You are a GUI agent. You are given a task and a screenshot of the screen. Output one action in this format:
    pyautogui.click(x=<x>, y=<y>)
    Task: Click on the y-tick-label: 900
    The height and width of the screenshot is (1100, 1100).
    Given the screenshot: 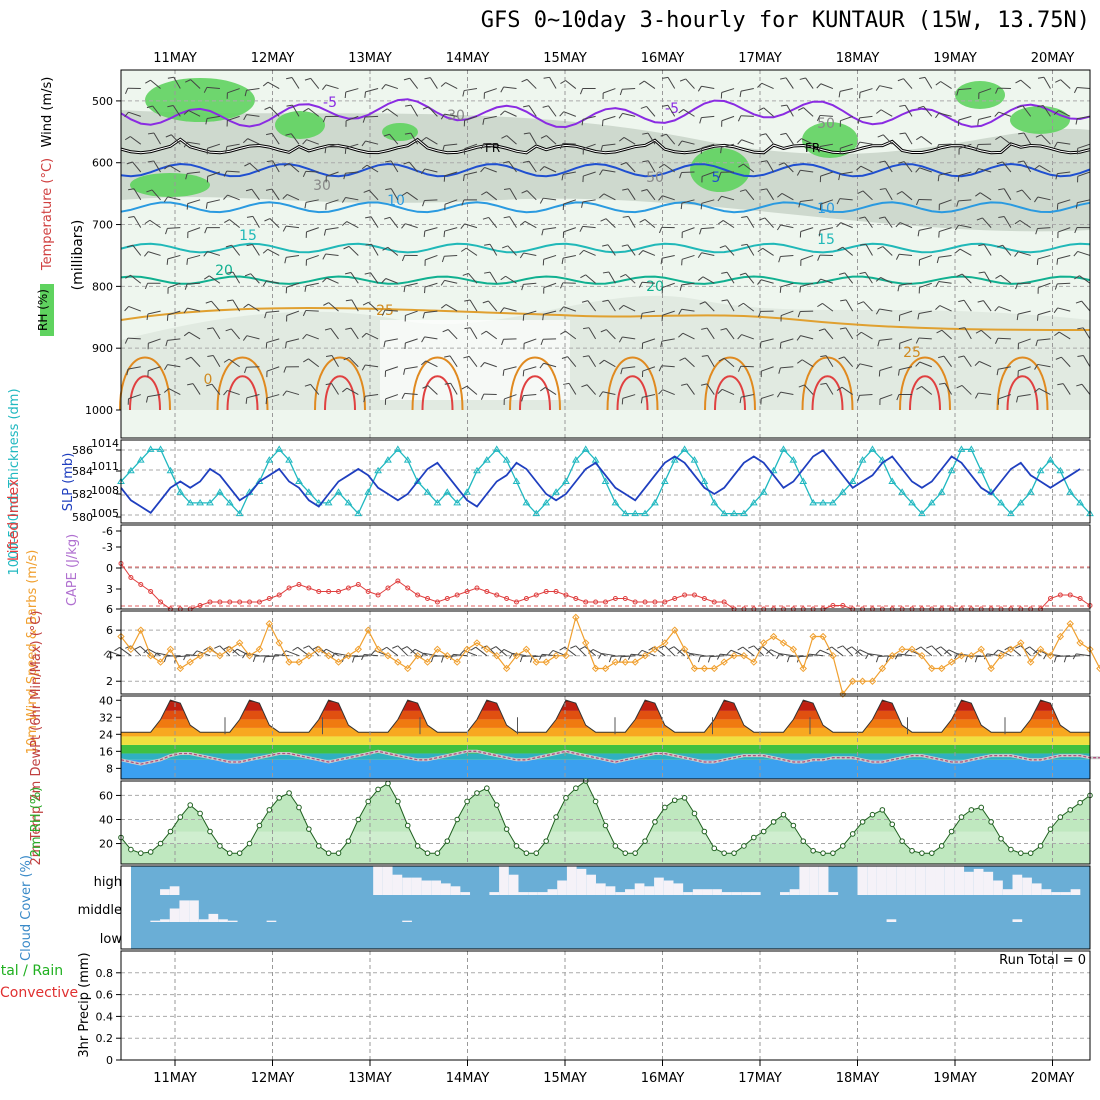 What is the action you would take?
    pyautogui.click(x=102, y=348)
    